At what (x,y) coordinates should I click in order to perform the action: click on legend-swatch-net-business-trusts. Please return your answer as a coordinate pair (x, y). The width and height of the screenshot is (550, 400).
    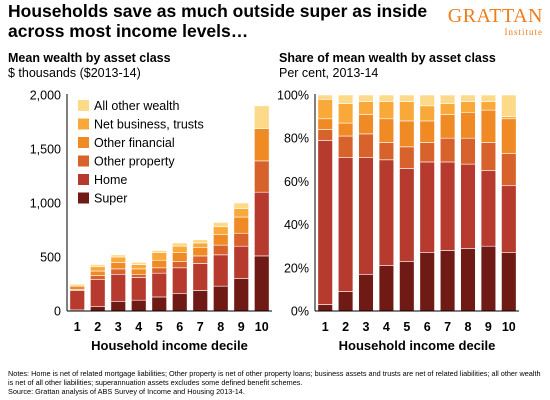
    Looking at the image, I should click on (83, 124).